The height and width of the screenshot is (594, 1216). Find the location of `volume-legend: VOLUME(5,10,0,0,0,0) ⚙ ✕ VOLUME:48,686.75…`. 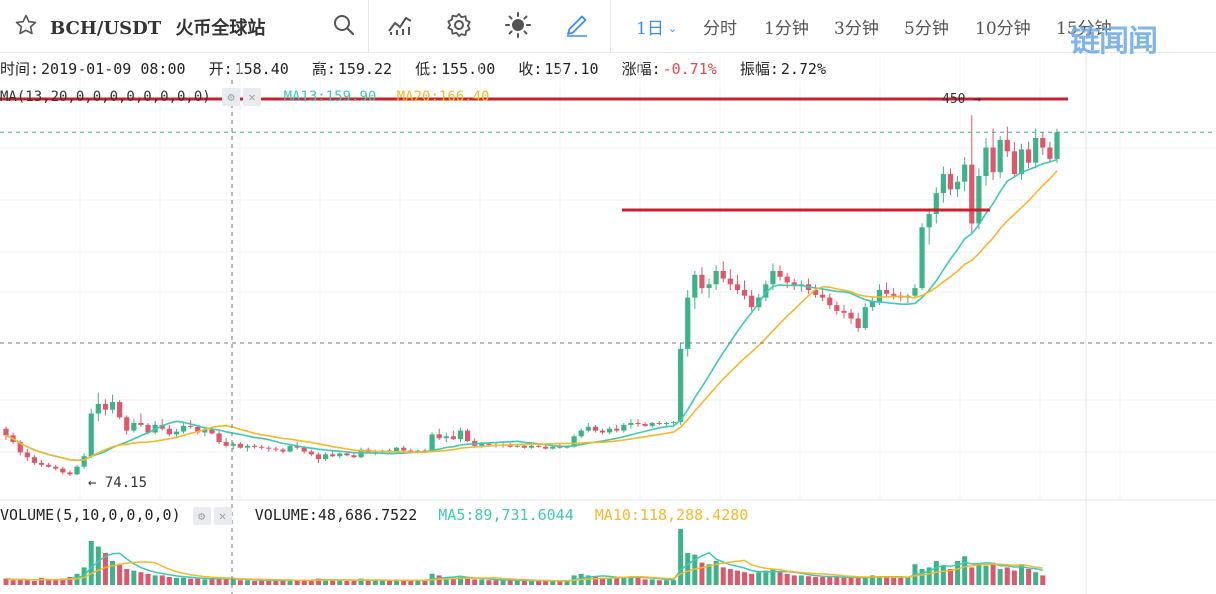

volume-legend: VOLUME(5,10,0,0,0,0) ⚙ ✕ VOLUME:48,686.75… is located at coordinates (374, 515).